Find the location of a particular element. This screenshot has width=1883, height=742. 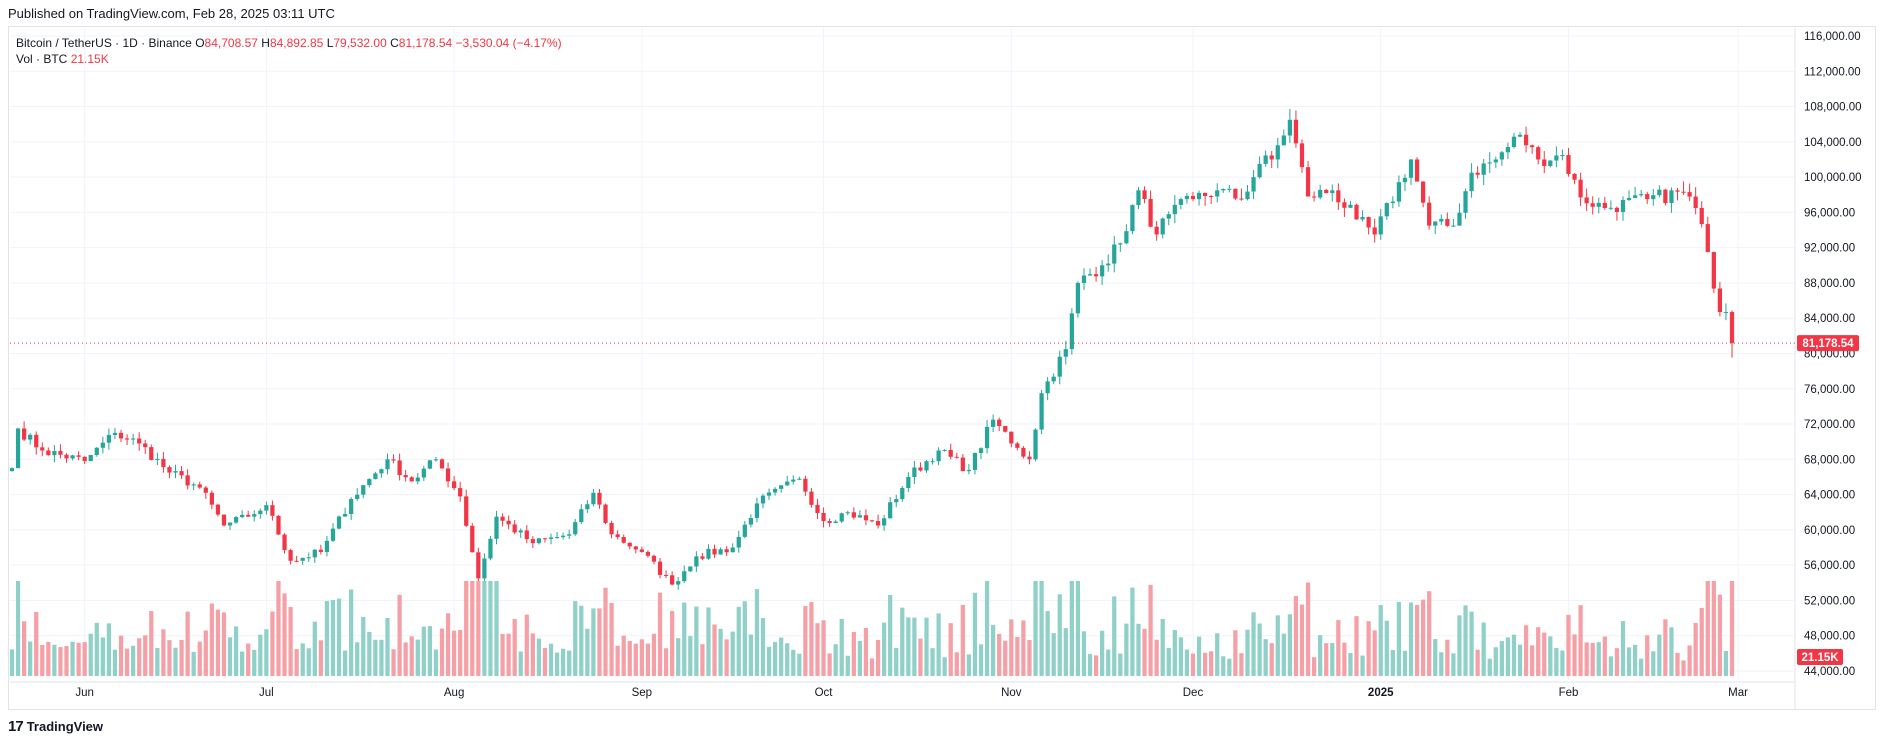

x-tick-label: 2025 is located at coordinates (1381, 693).